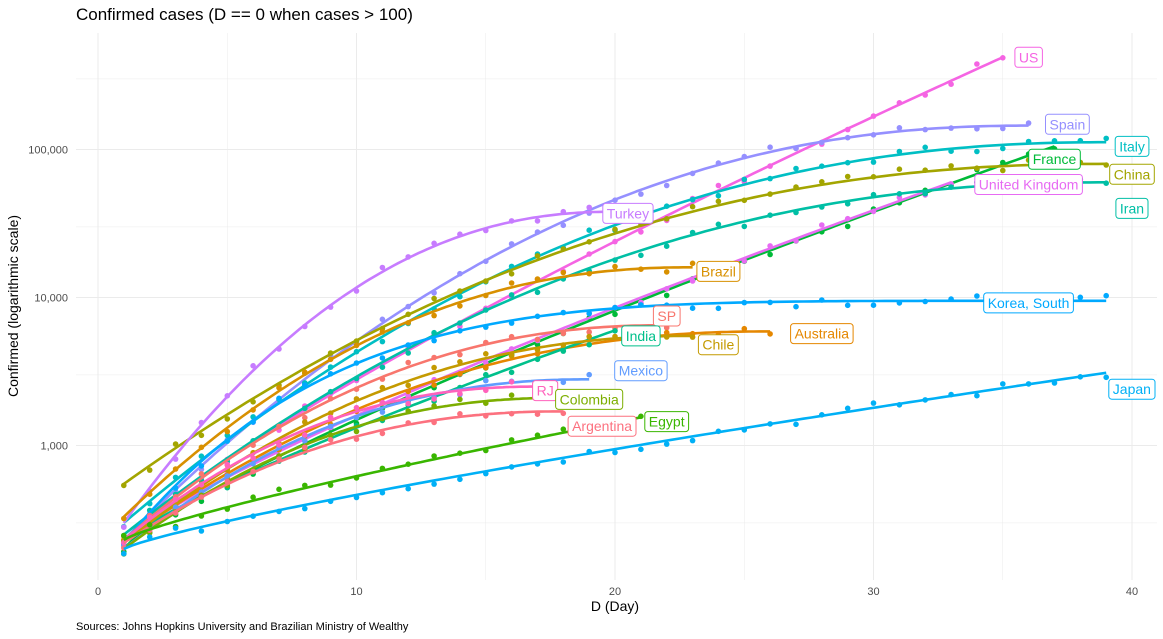 The image size is (1163, 639). I want to click on series-label: SP, so click(666, 316).